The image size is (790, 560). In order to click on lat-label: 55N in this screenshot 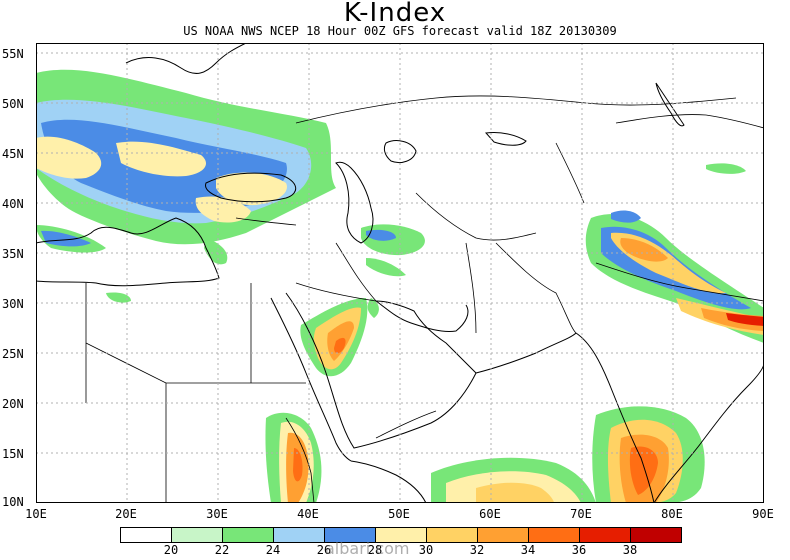, I will do `click(13, 54)`.